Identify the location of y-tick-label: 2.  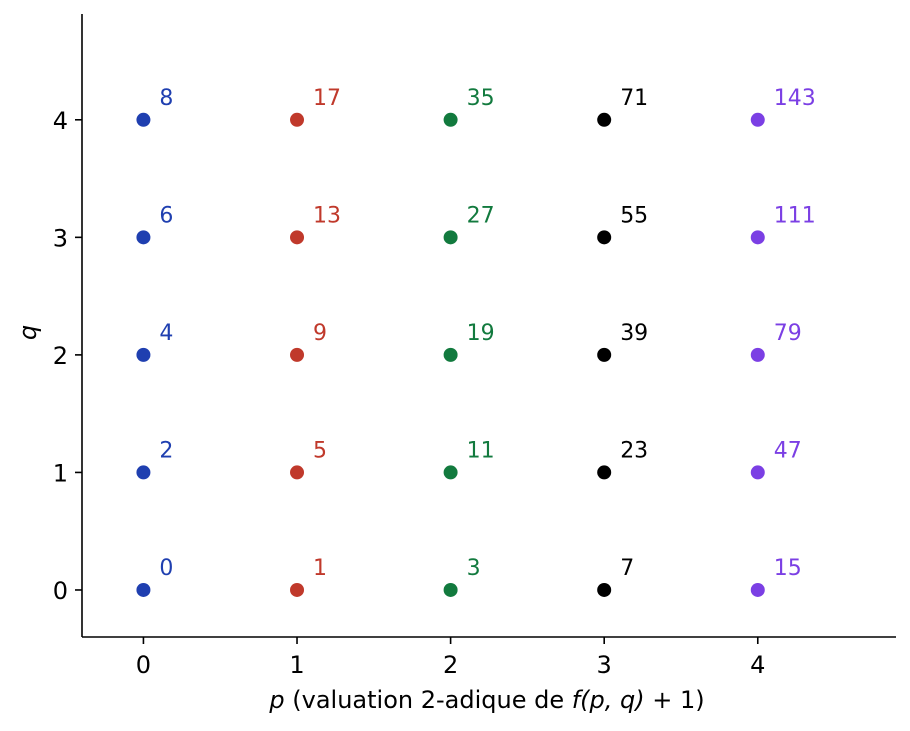
(60, 356).